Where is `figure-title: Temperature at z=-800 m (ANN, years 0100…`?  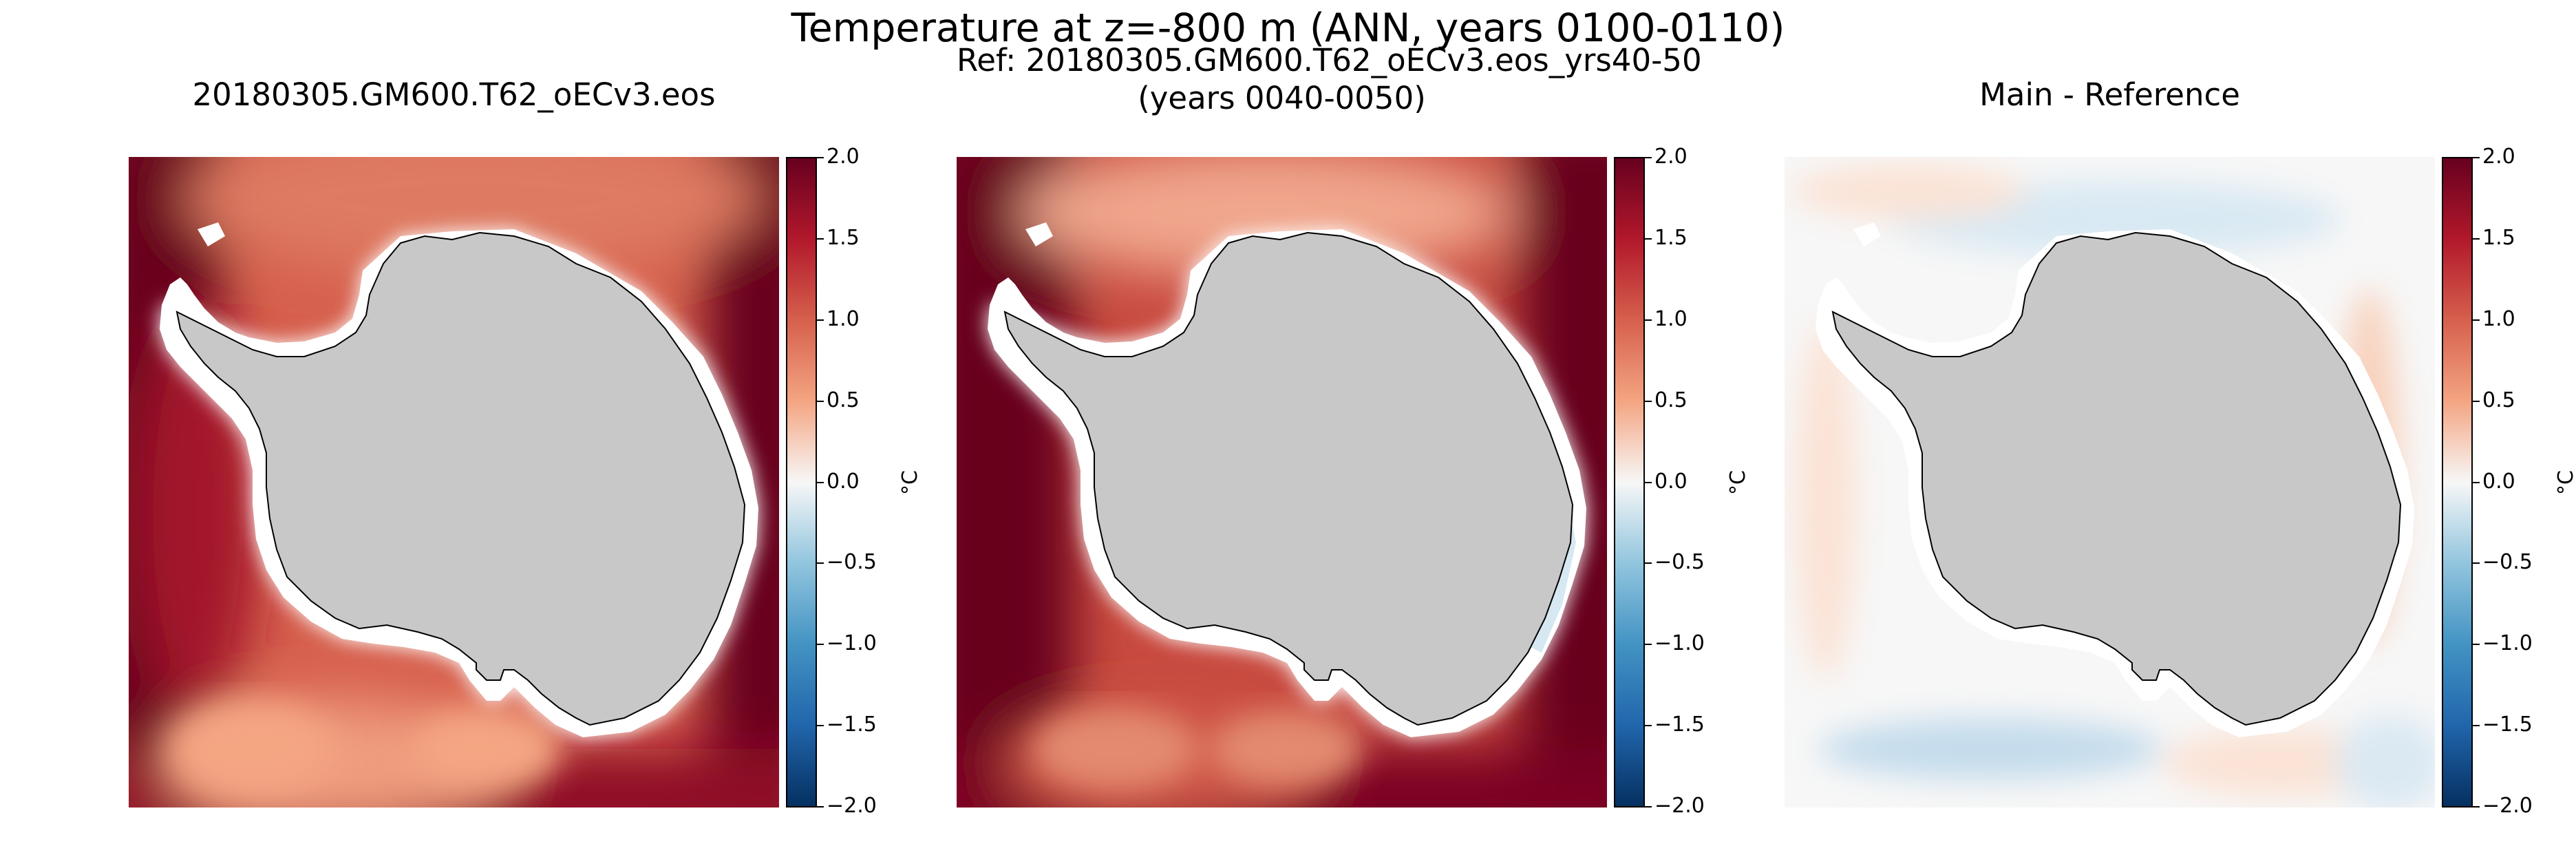
figure-title: Temperature at z=-800 m (ANN, years 0100… is located at coordinates (1288, 29).